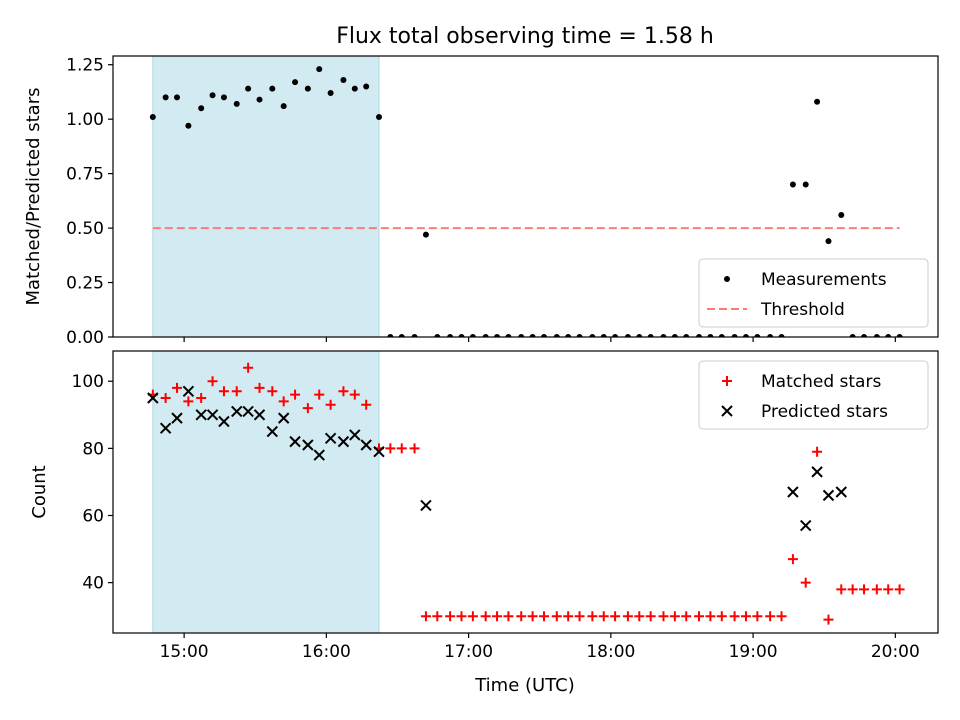  Describe the element at coordinates (85, 120) in the screenshot. I see `y-tick-label: 1.00` at that location.